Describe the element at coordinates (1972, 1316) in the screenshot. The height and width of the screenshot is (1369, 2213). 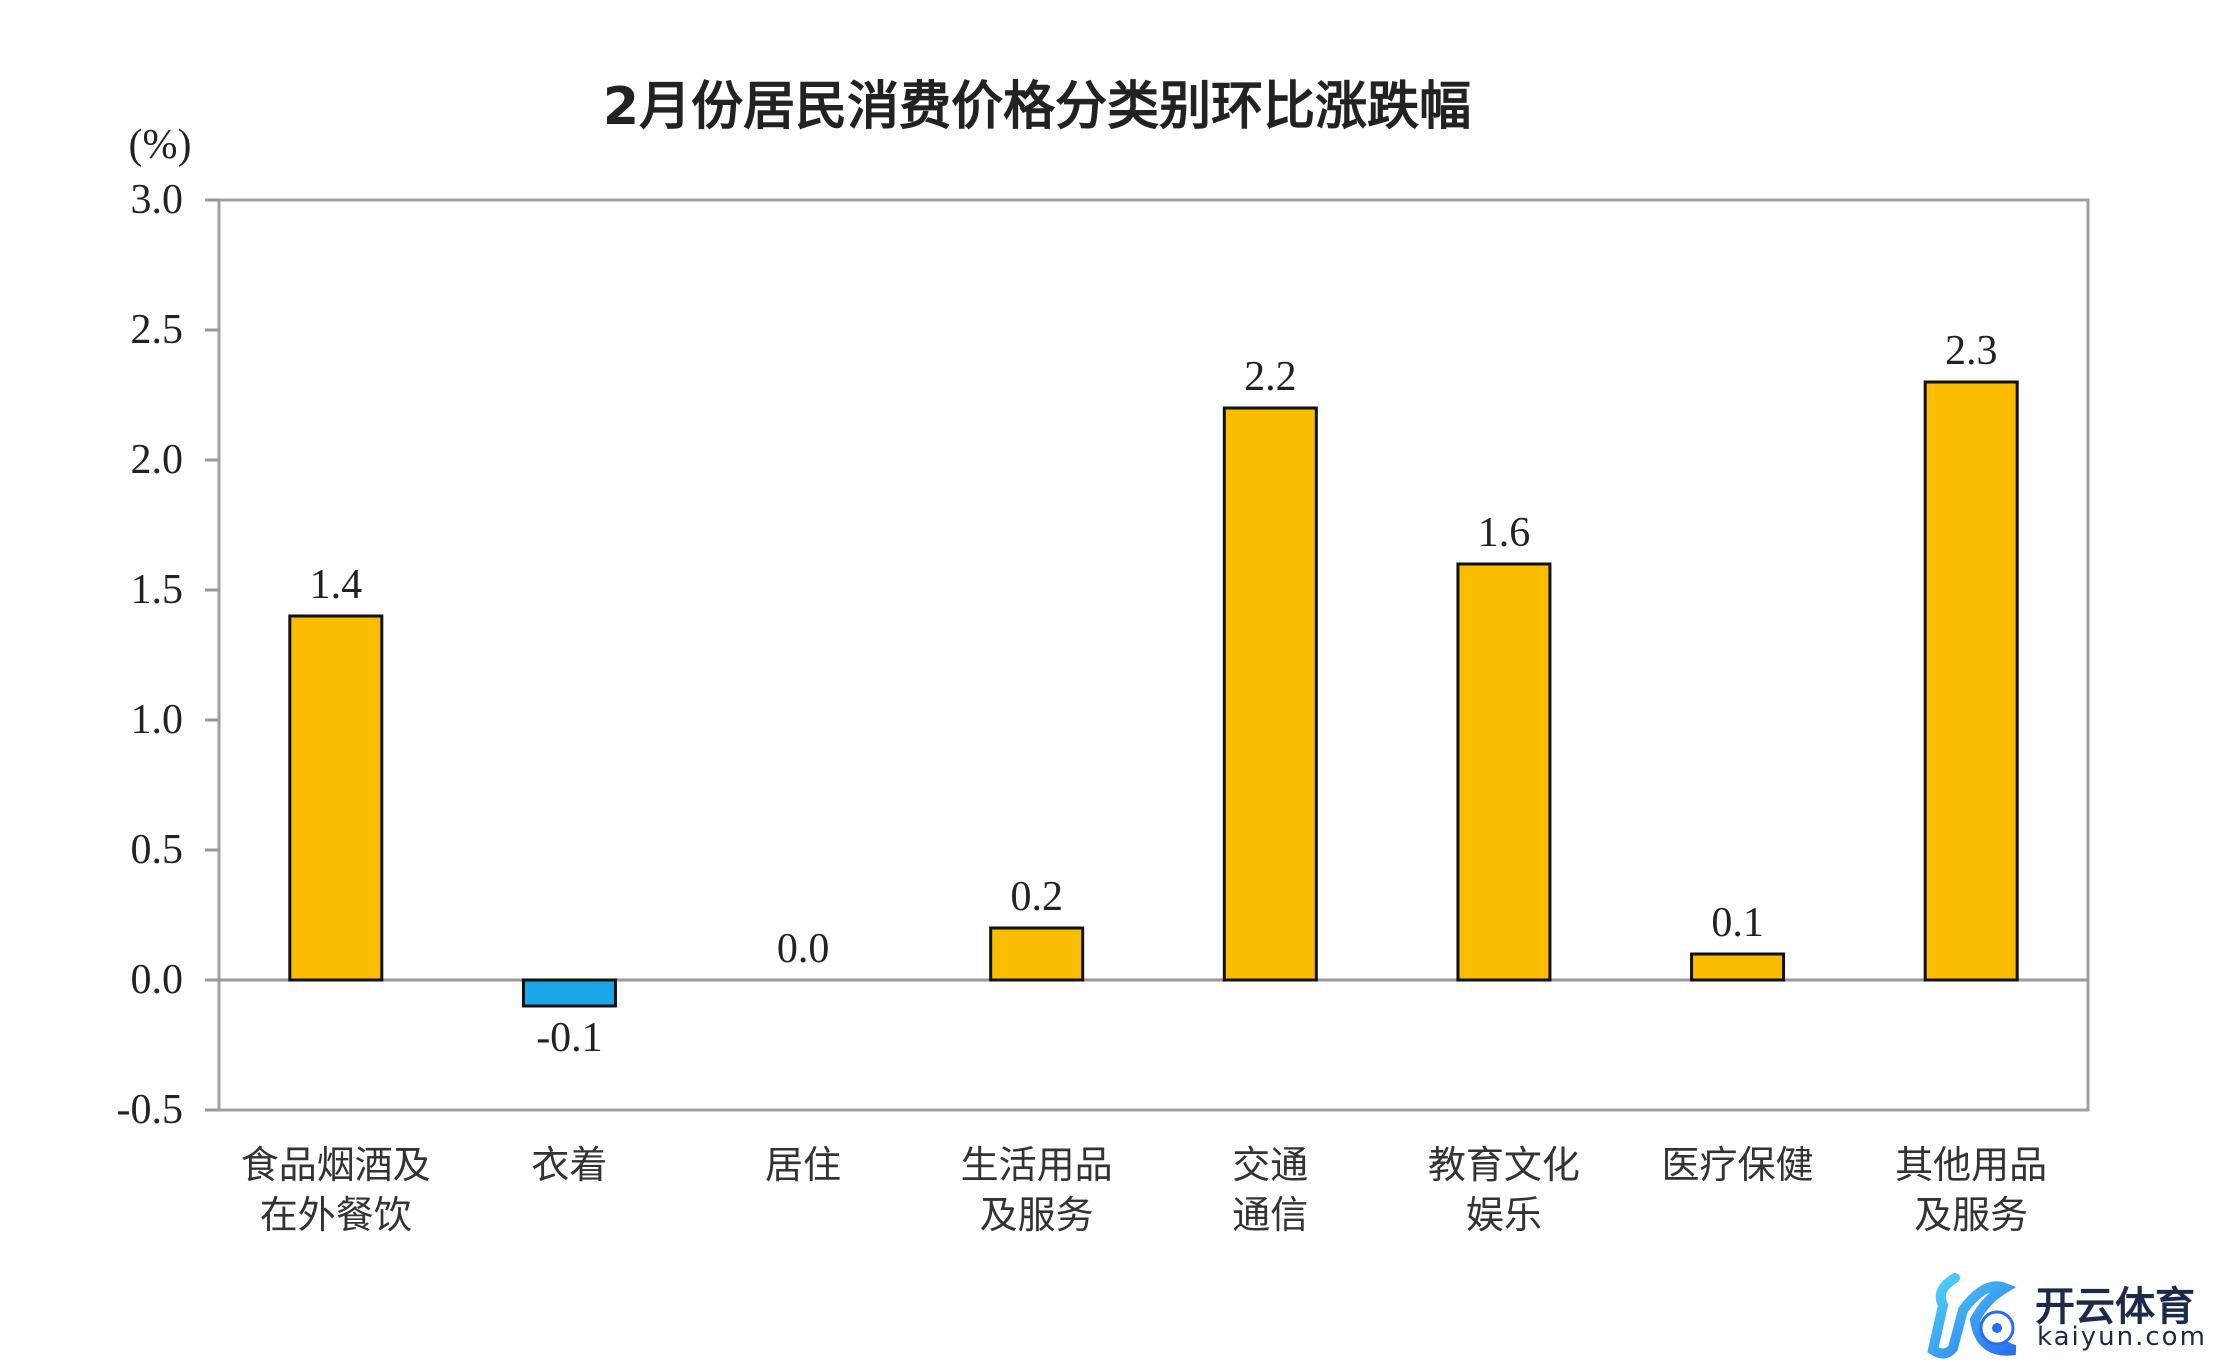
I see `kaiyun-logo-icon` at that location.